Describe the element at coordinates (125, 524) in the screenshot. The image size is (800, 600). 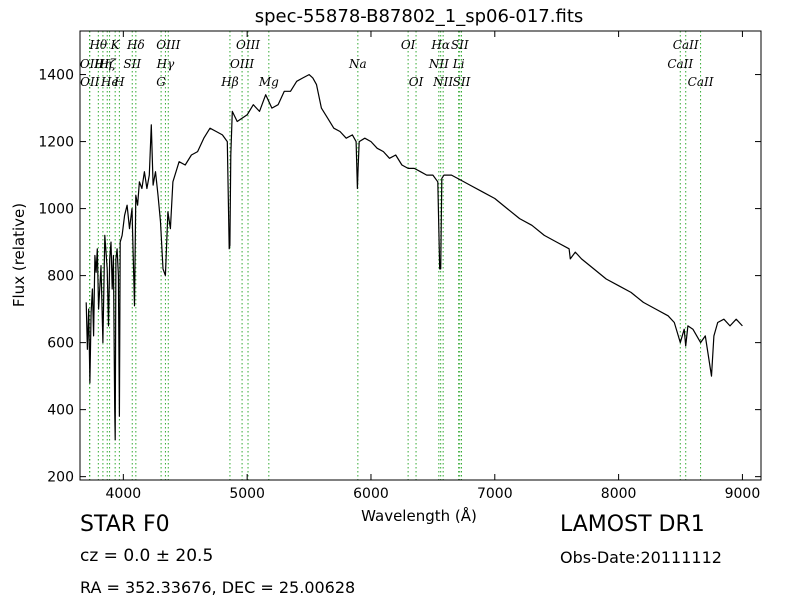
I see `object-class: STAR F0` at that location.